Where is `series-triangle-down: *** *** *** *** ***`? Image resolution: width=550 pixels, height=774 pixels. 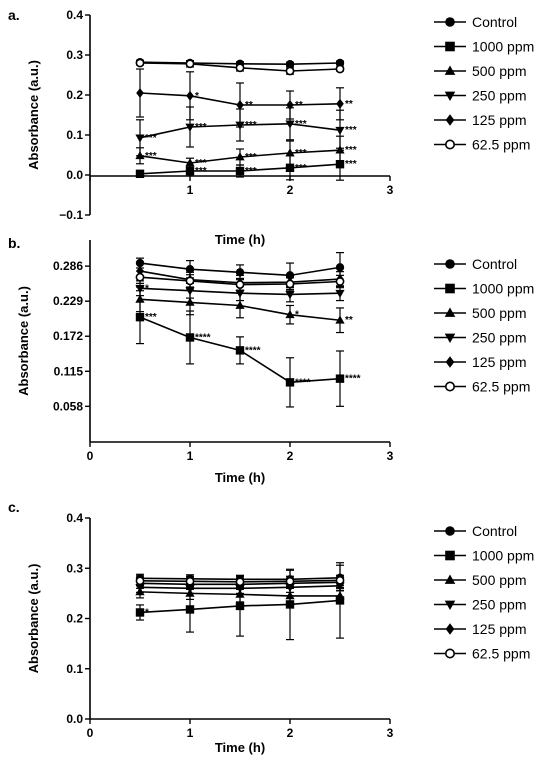
series-triangle-down: *** *** *** *** *** is located at coordinates (246, 131).